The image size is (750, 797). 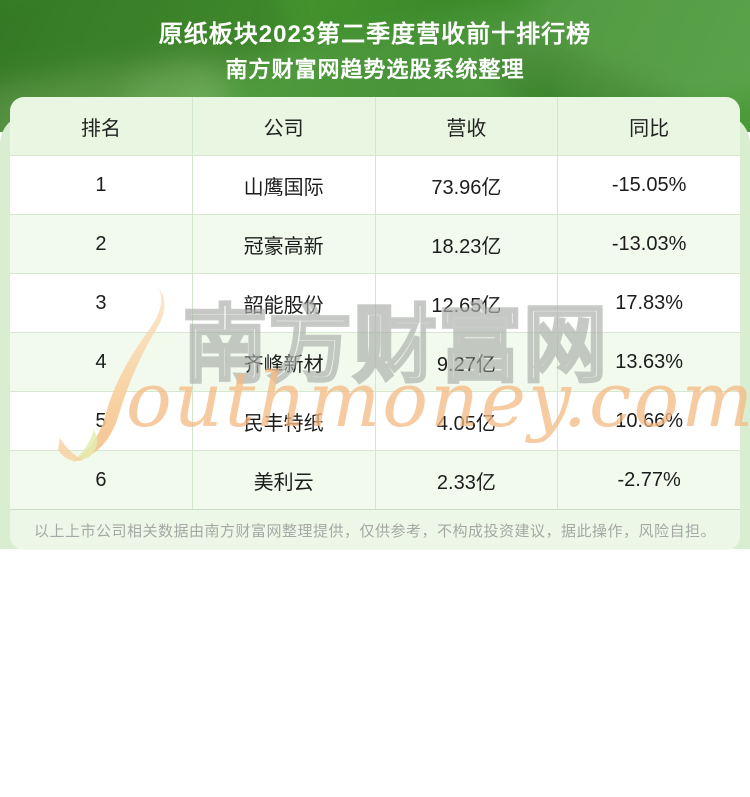 What do you see at coordinates (466, 480) in the screenshot?
I see `revenue-cell: 2.33亿` at bounding box center [466, 480].